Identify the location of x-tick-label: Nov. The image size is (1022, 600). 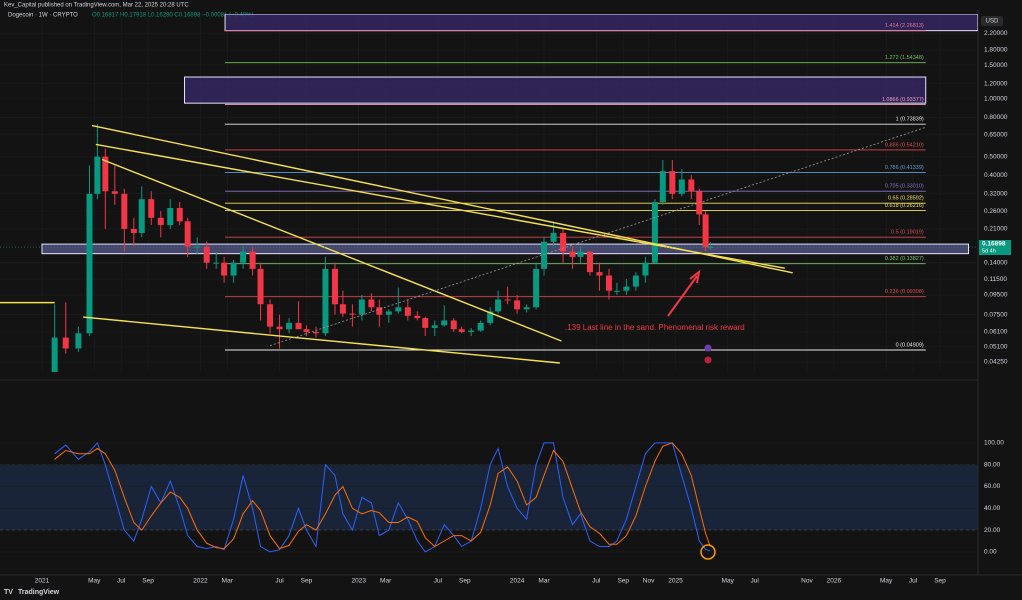
(649, 581).